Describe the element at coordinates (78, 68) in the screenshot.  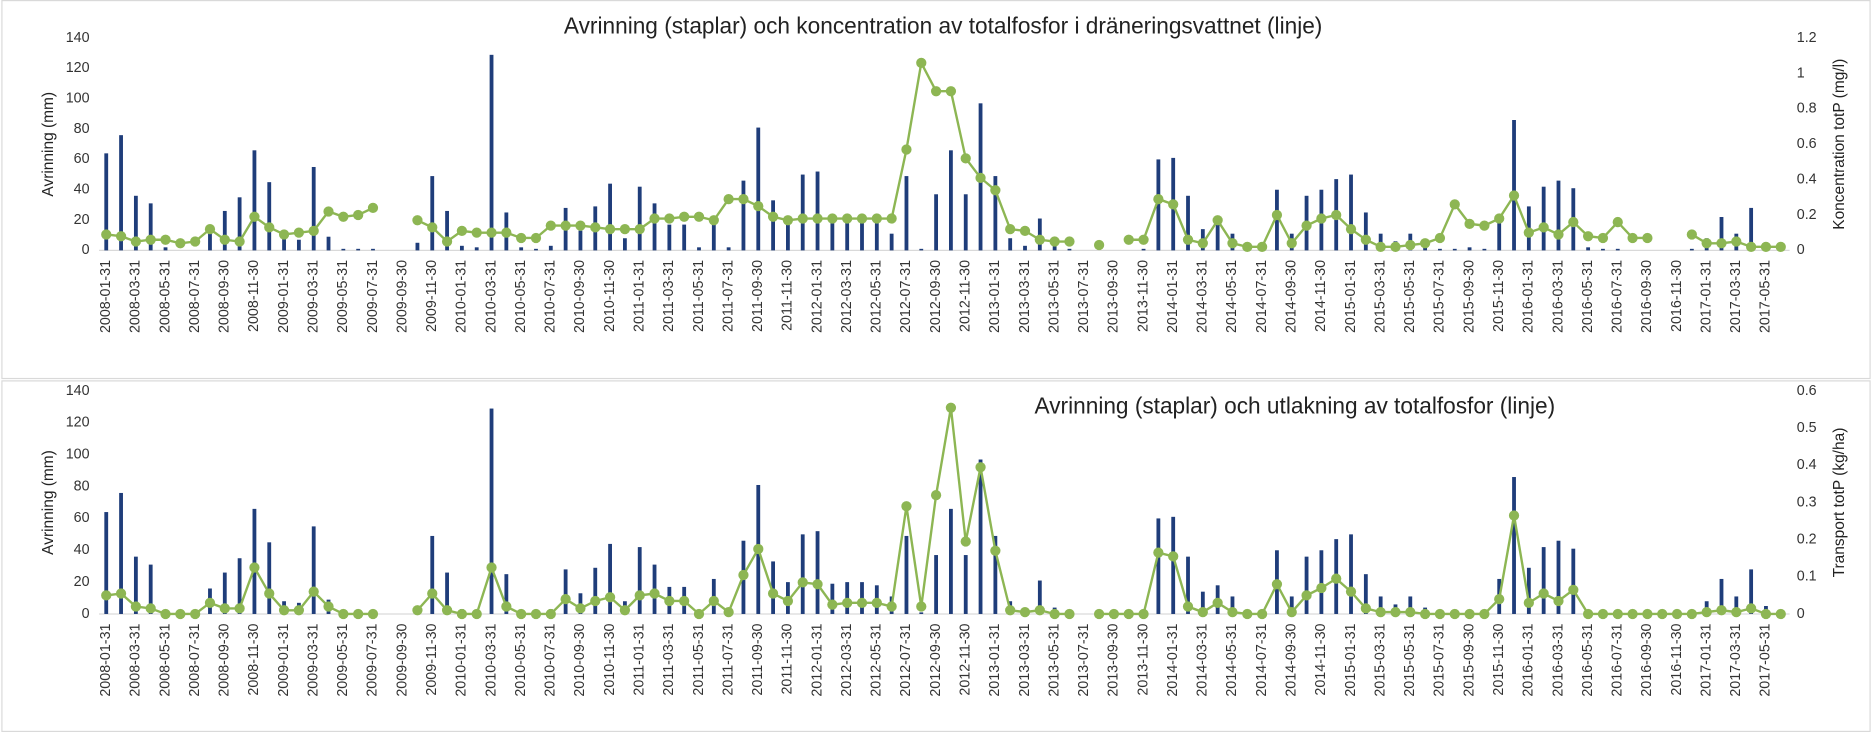
I see `y-tick-label: 120` at that location.